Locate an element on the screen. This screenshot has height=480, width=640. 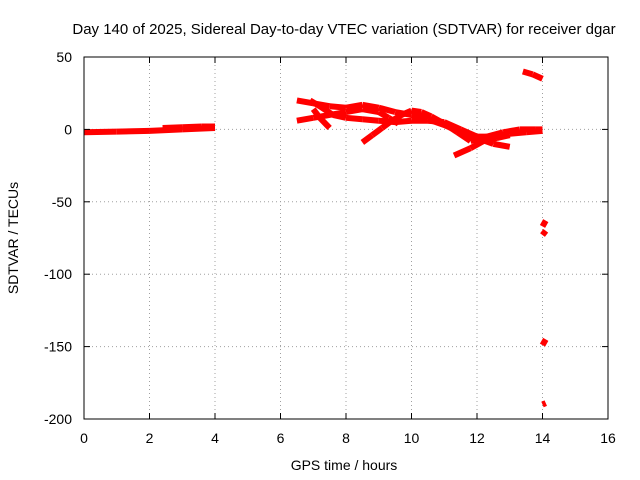
x-tick-label: 8 is located at coordinates (346, 438).